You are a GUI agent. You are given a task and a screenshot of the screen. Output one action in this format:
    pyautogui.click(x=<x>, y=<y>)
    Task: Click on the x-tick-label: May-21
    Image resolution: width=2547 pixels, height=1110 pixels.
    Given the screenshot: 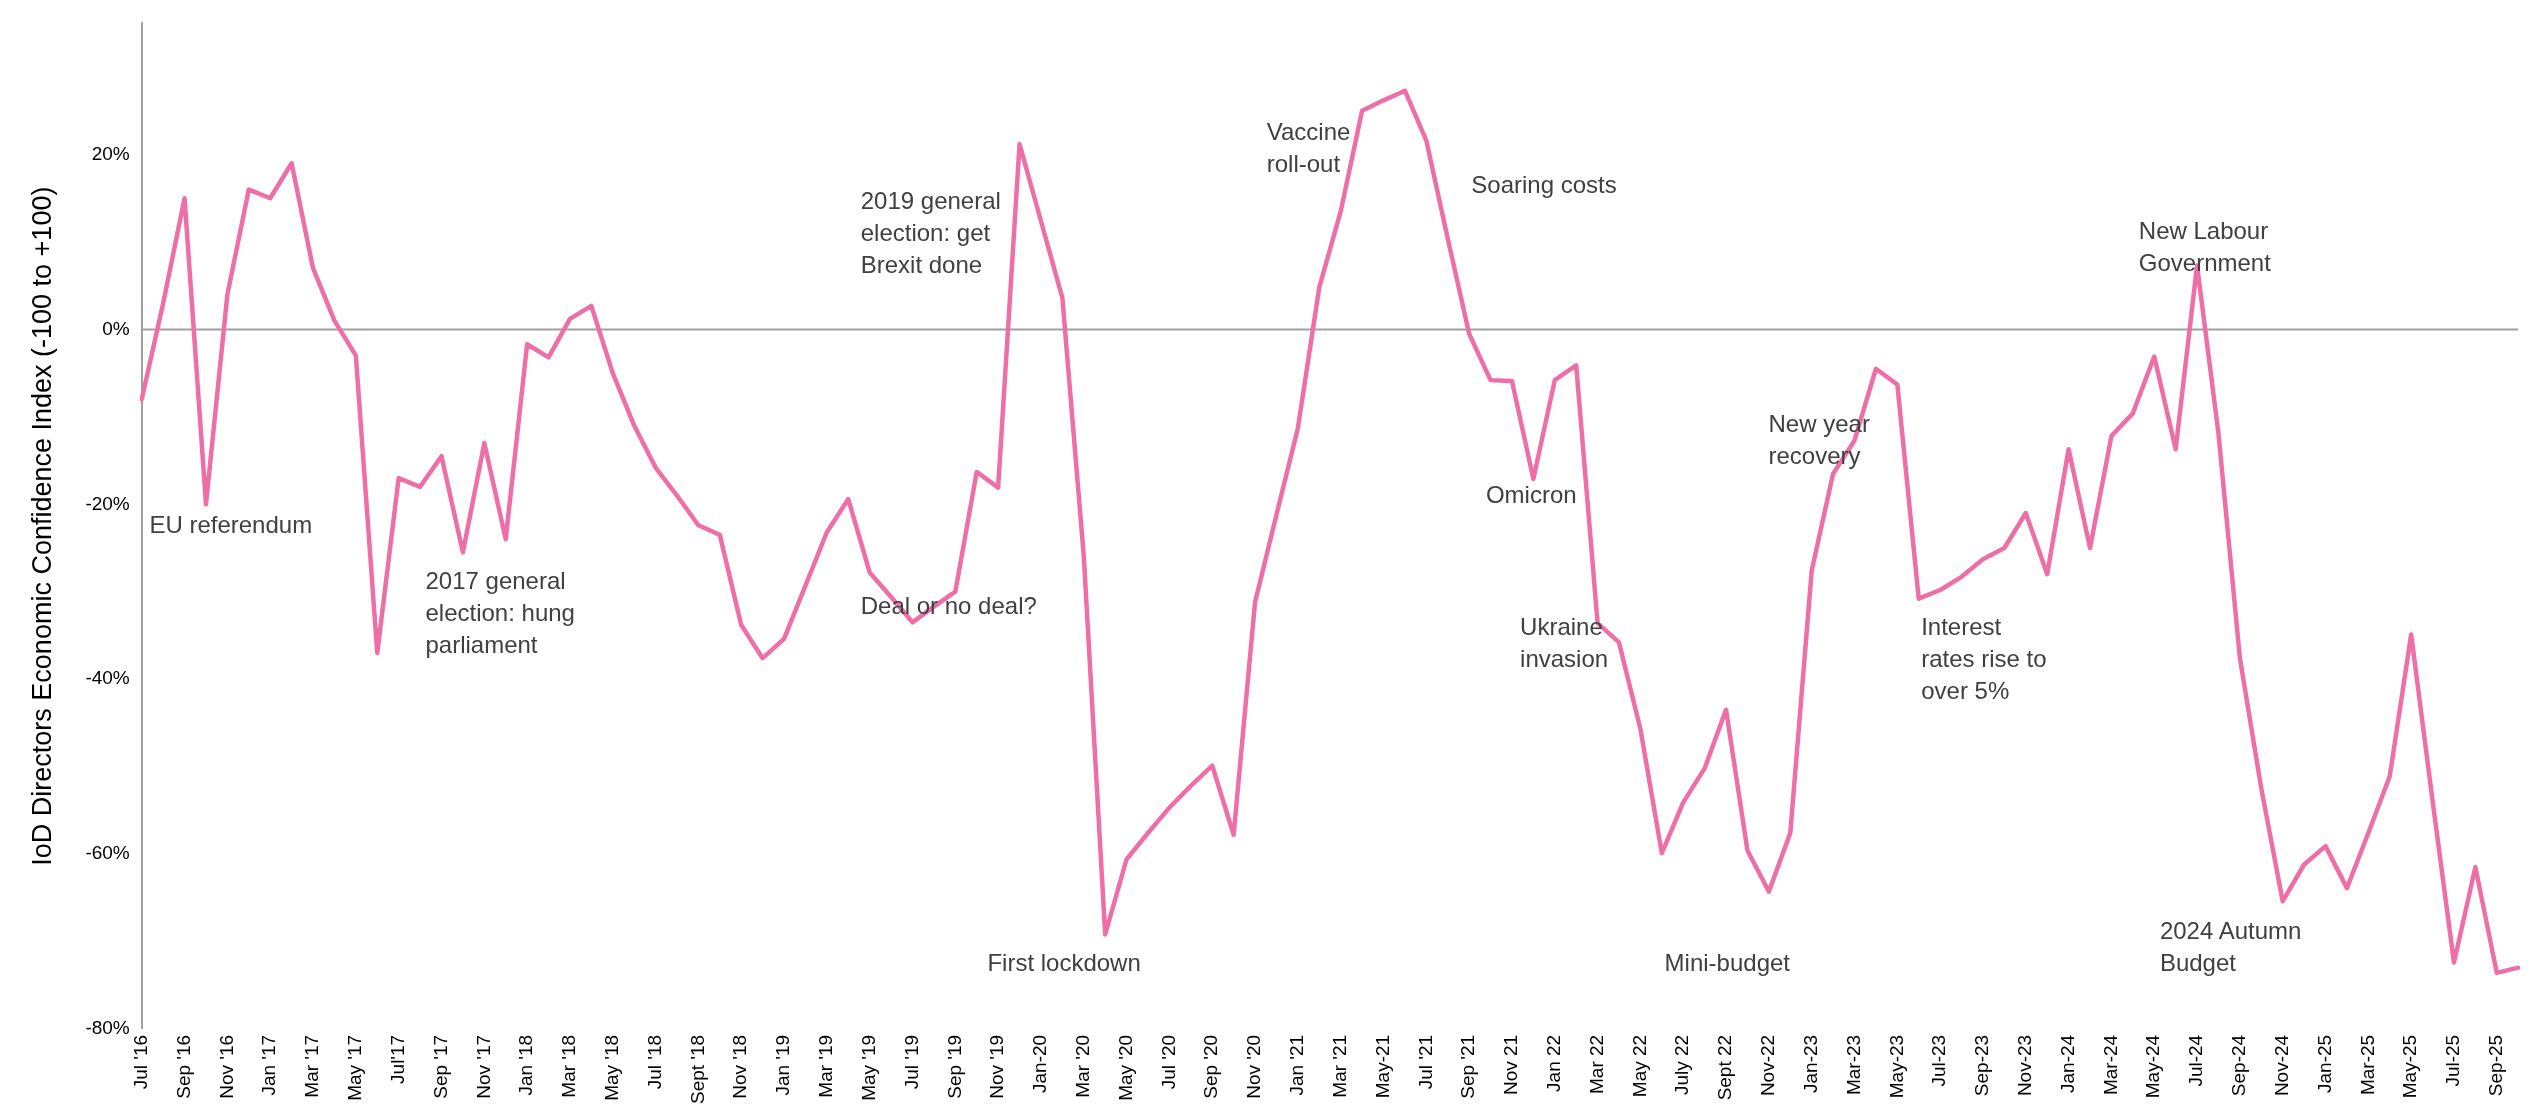 What is the action you would take?
    pyautogui.click(x=1382, y=1066)
    